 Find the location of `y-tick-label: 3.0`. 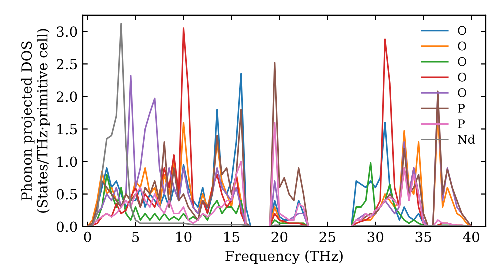

y-tick-label: 3.0 is located at coordinates (67, 32).